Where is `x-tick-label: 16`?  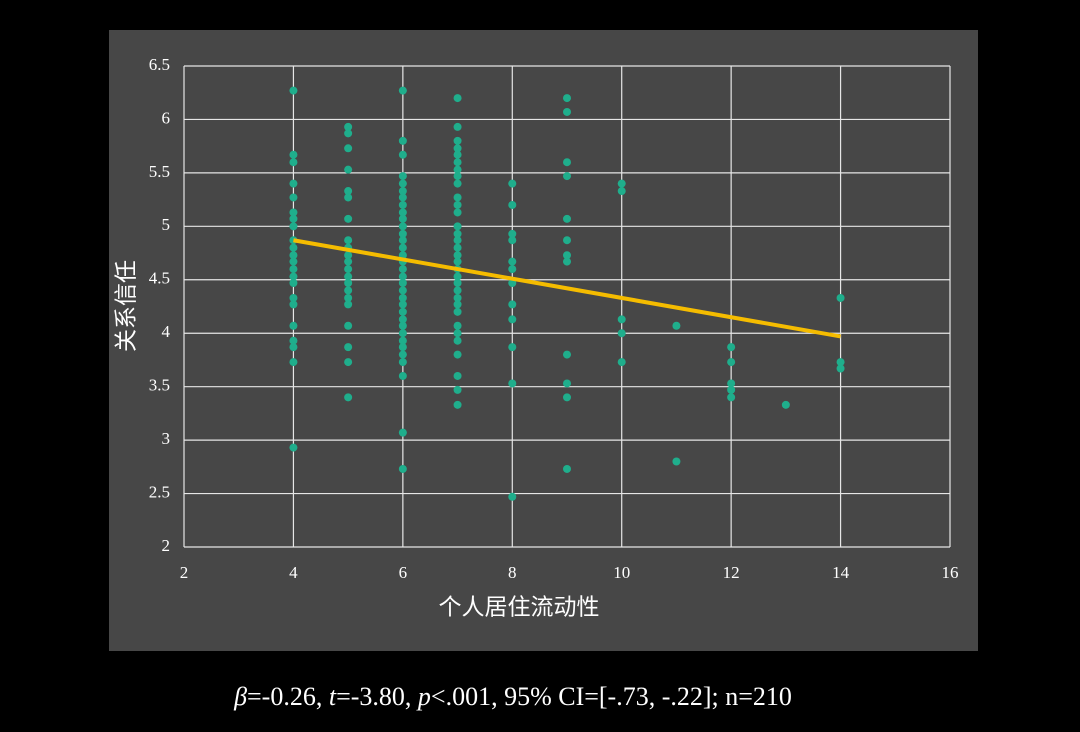
x-tick-label: 16 is located at coordinates (950, 572).